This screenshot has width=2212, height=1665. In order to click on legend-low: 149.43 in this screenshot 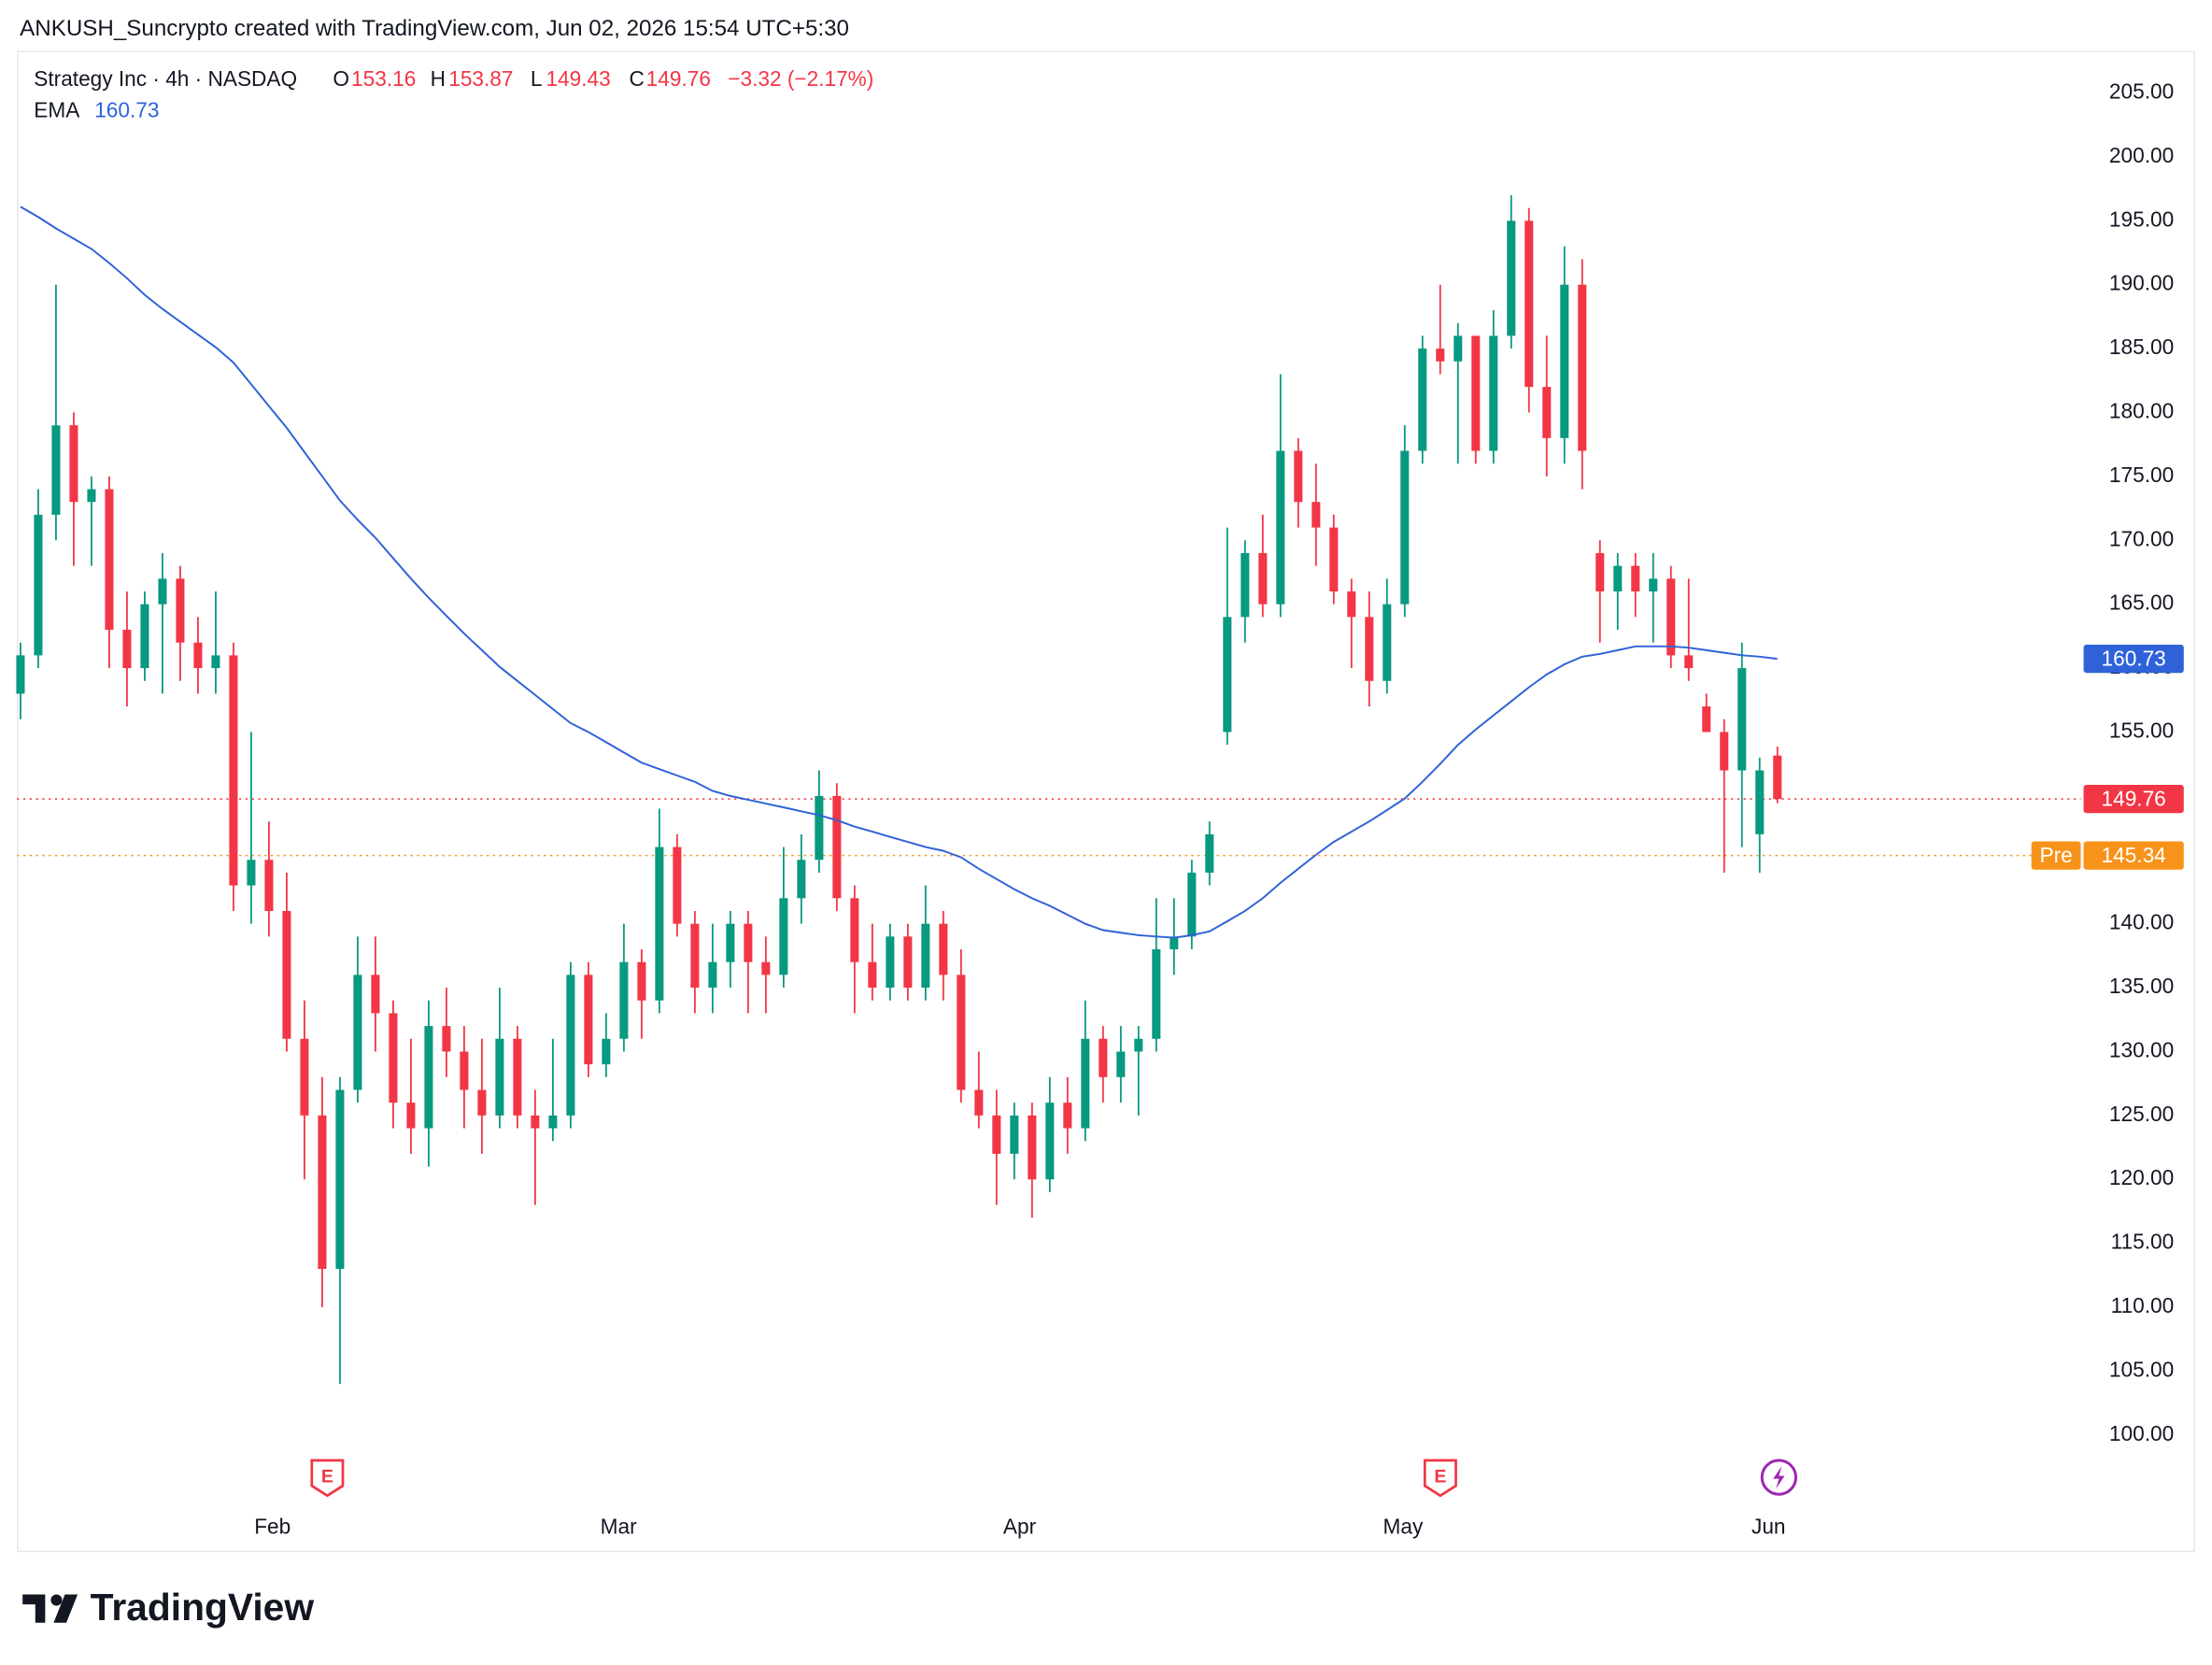, I will do `click(578, 78)`.